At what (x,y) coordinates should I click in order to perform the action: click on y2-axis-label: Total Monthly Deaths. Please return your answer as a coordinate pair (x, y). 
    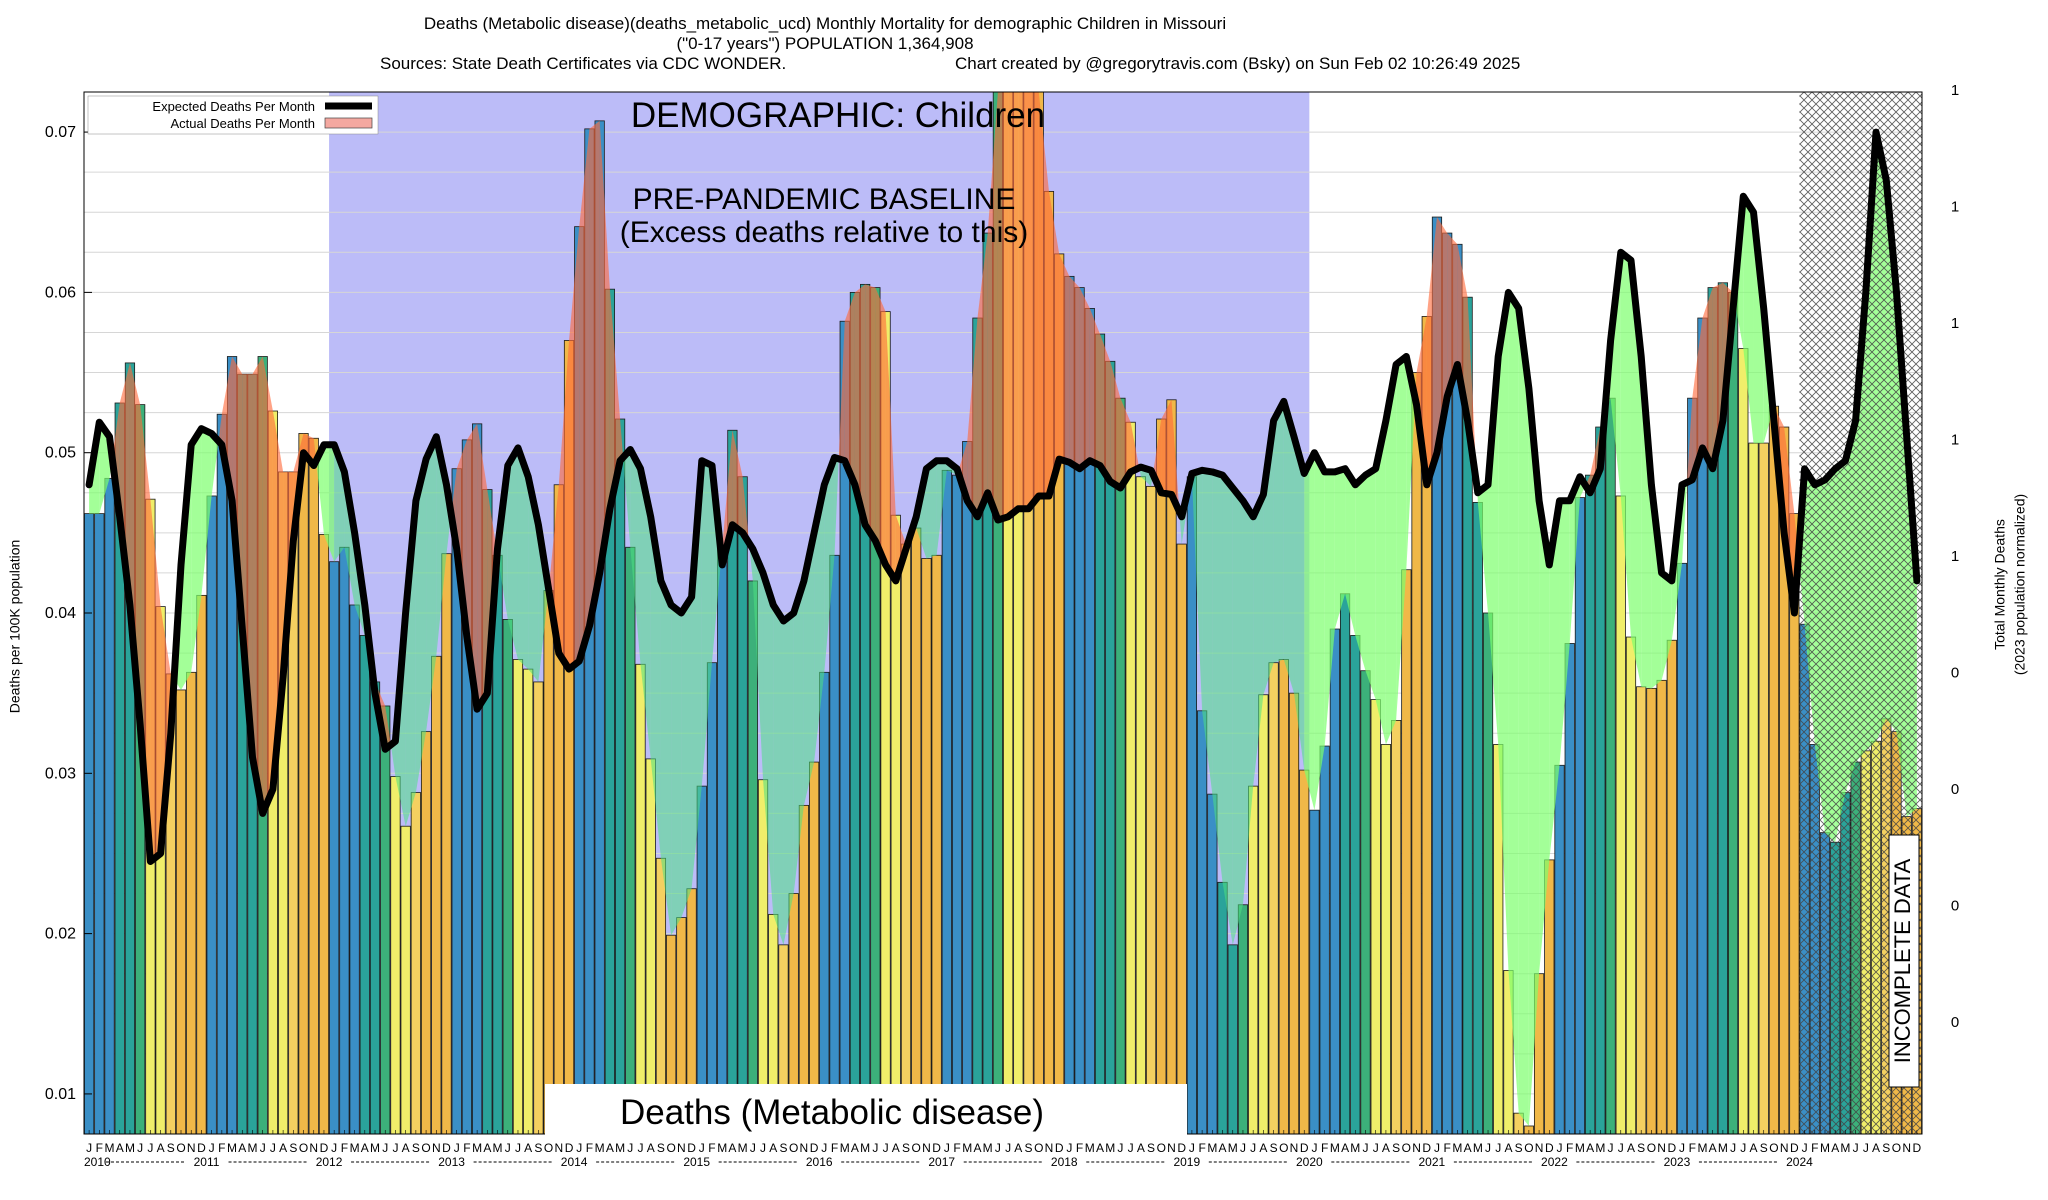
    Looking at the image, I should click on (1999, 584).